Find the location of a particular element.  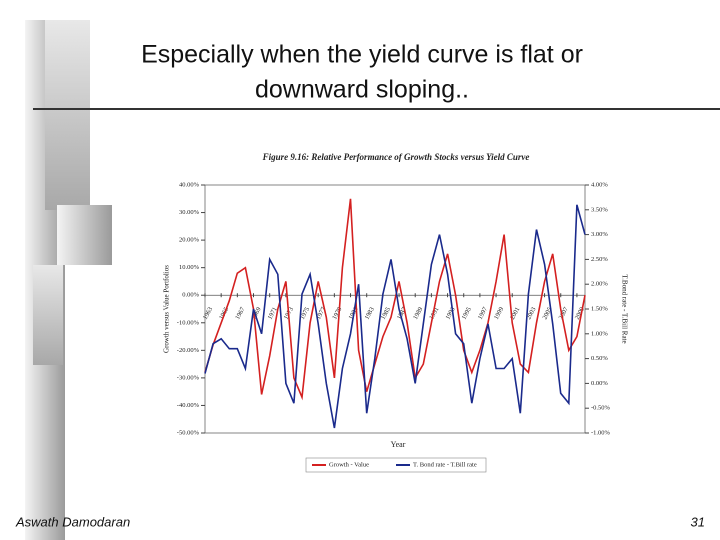

y2-tick-label: 1.50% is located at coordinates (599, 308).